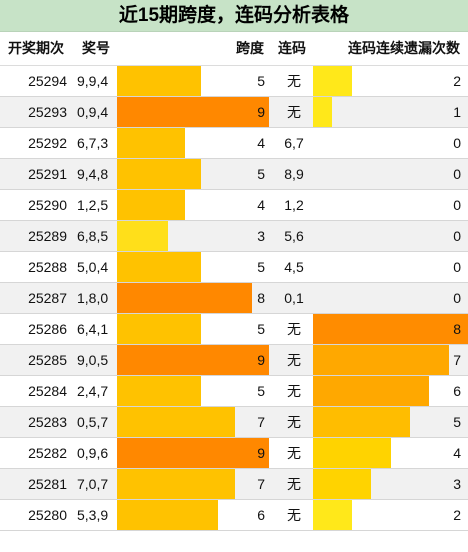 Image resolution: width=468 pixels, height=552 pixels. Describe the element at coordinates (93, 205) in the screenshot. I see `number-cell: 1,2,5` at that location.